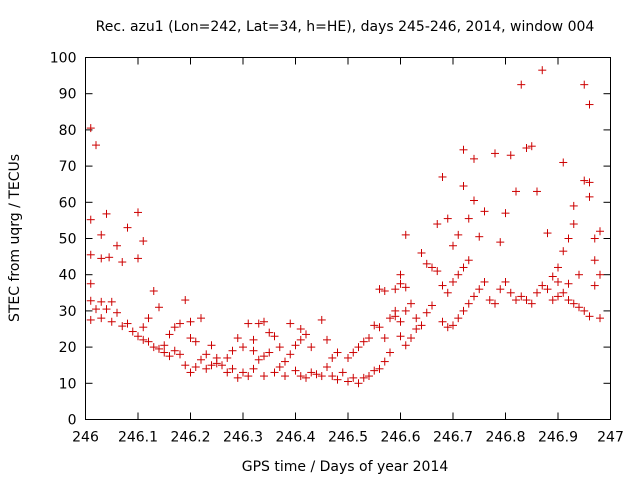  Describe the element at coordinates (68, 312) in the screenshot. I see `y-tick-label: 30` at that location.